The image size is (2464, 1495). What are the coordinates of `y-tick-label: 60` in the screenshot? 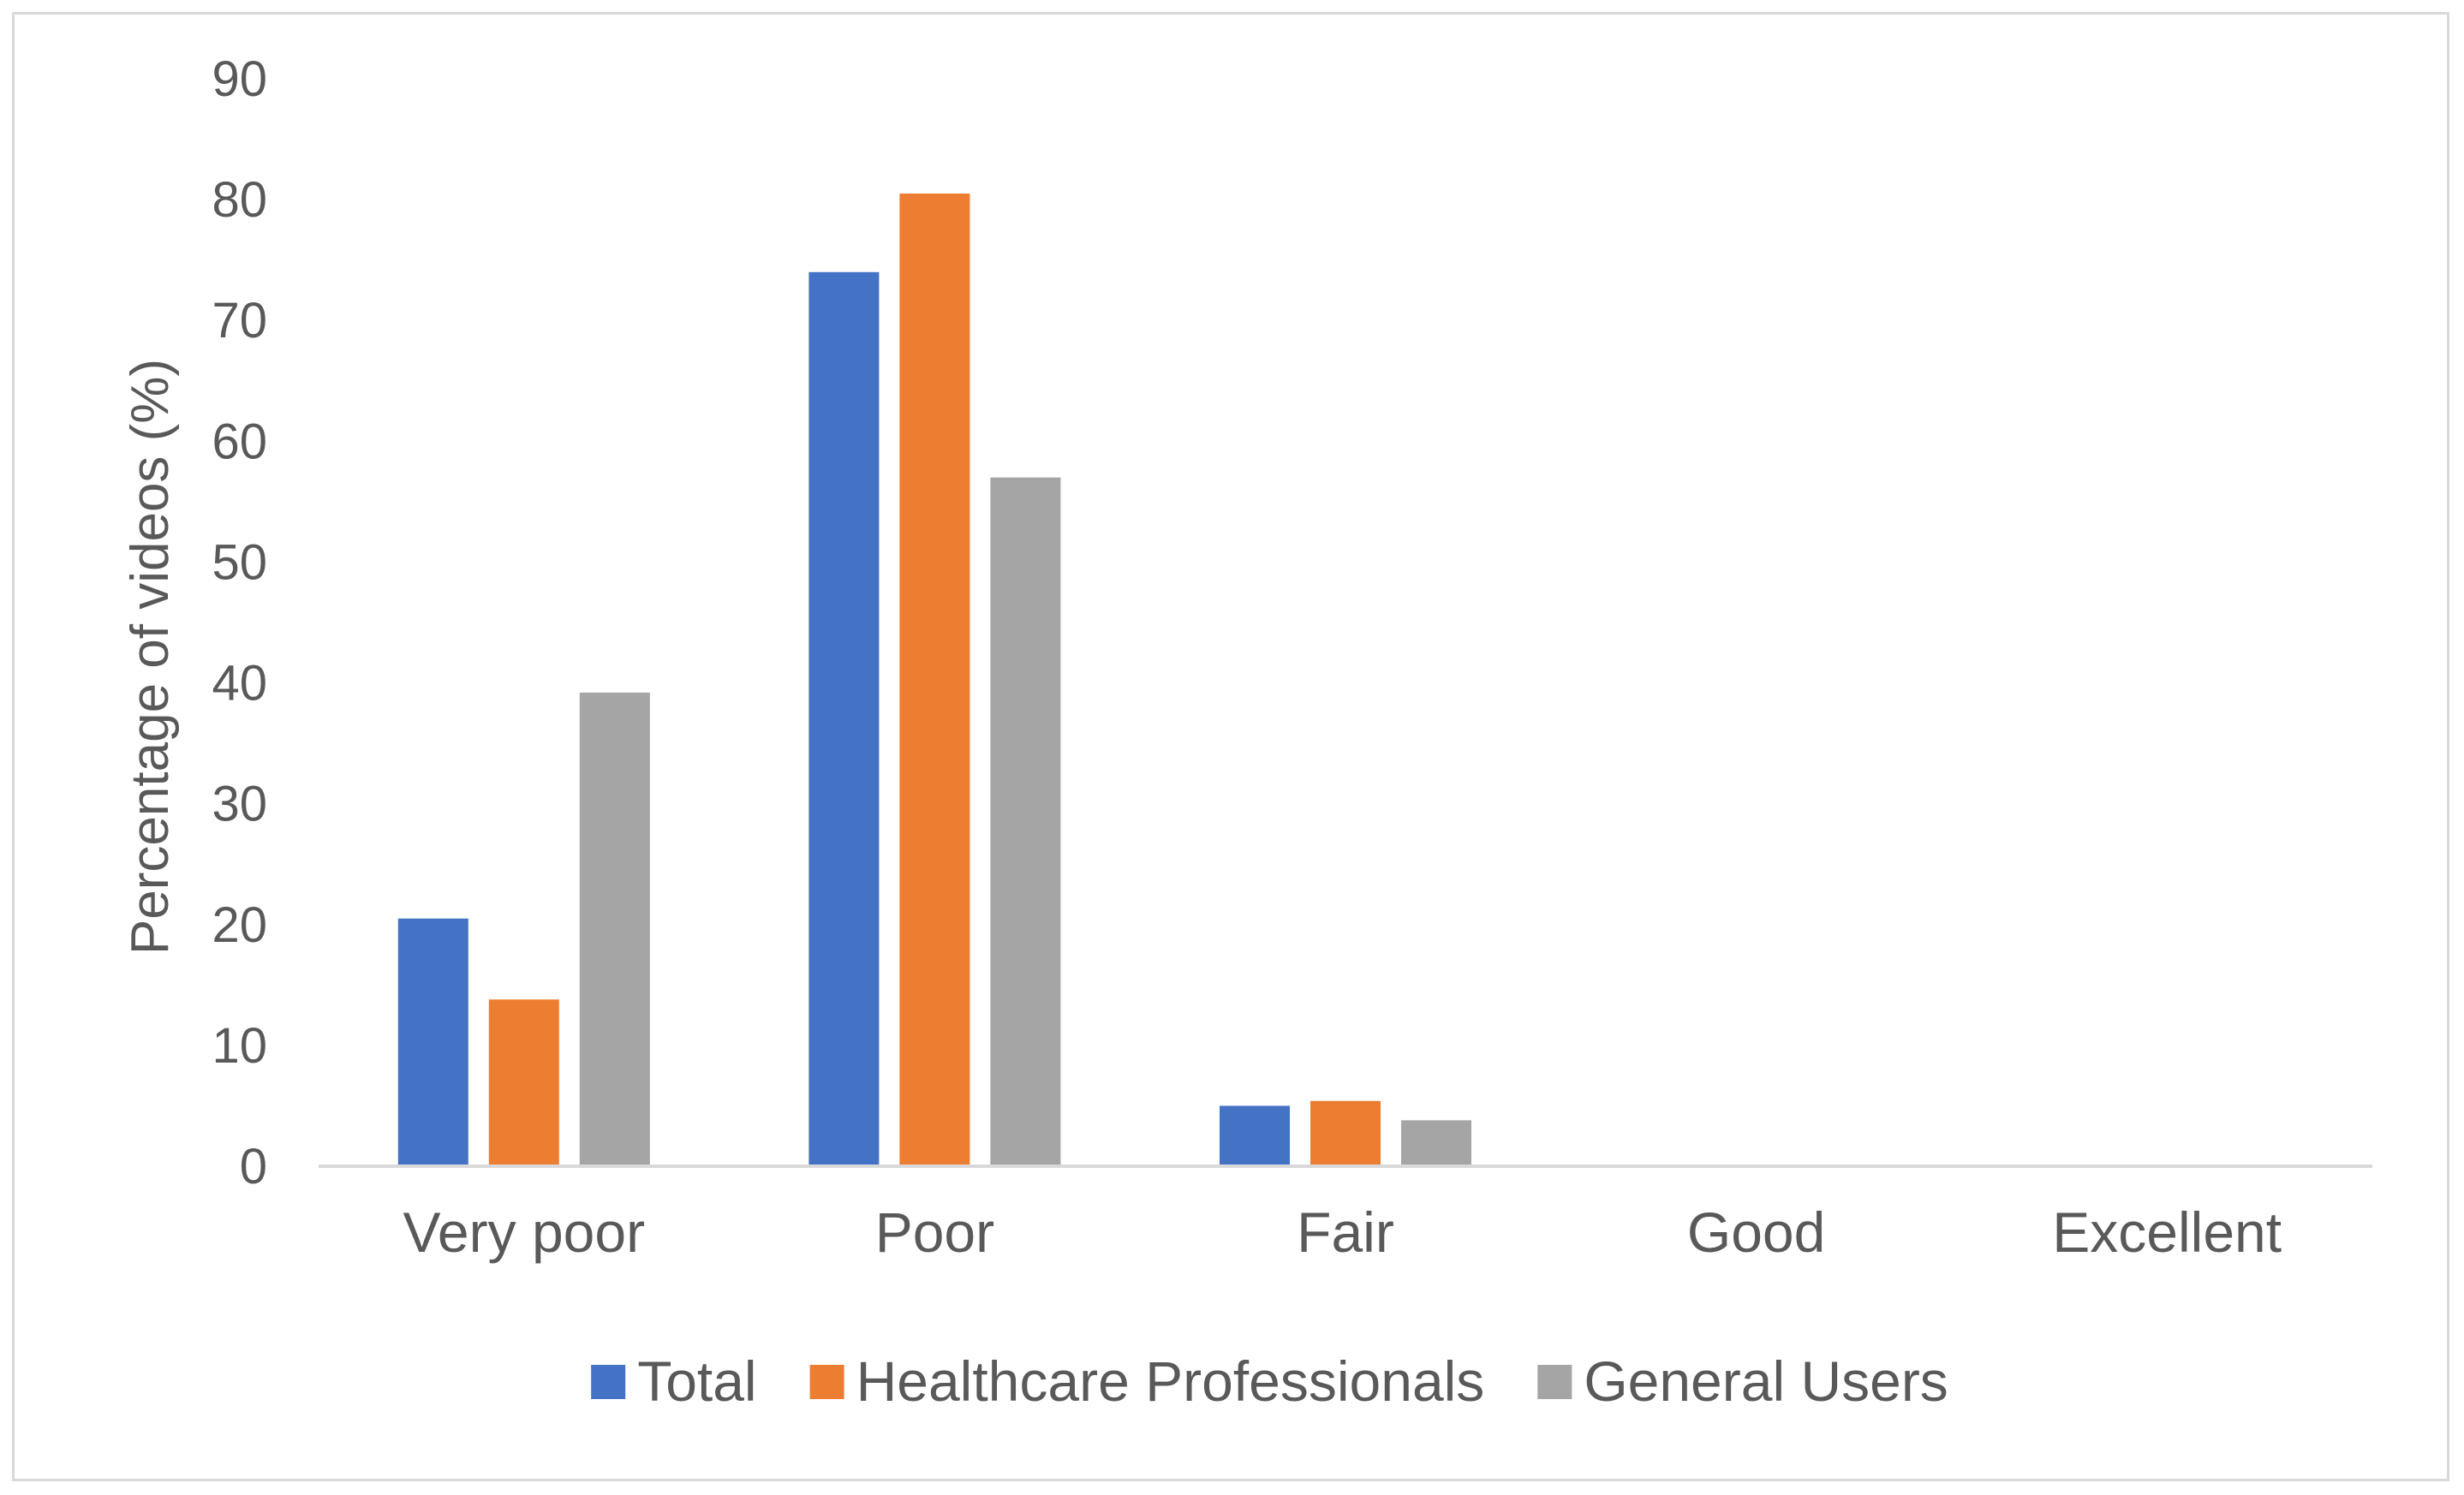 It's located at (239, 441).